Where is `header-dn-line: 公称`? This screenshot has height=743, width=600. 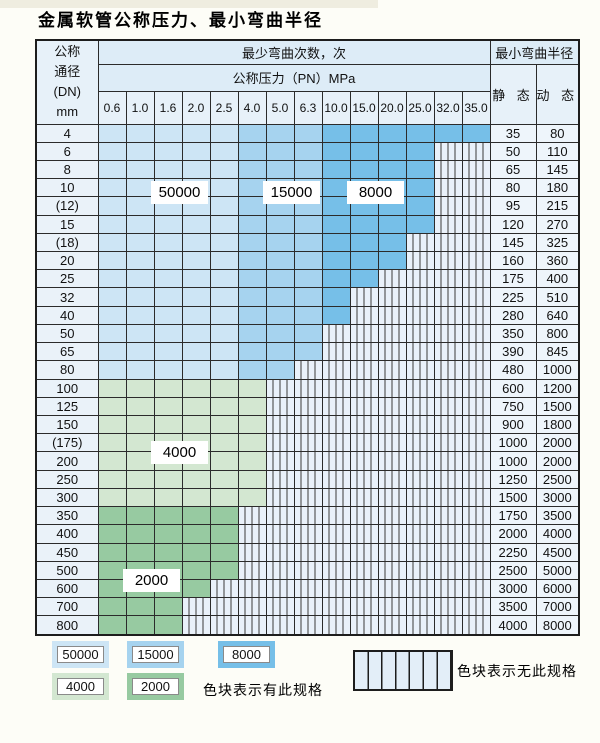
header-dn-line: 公称 is located at coordinates (67, 52).